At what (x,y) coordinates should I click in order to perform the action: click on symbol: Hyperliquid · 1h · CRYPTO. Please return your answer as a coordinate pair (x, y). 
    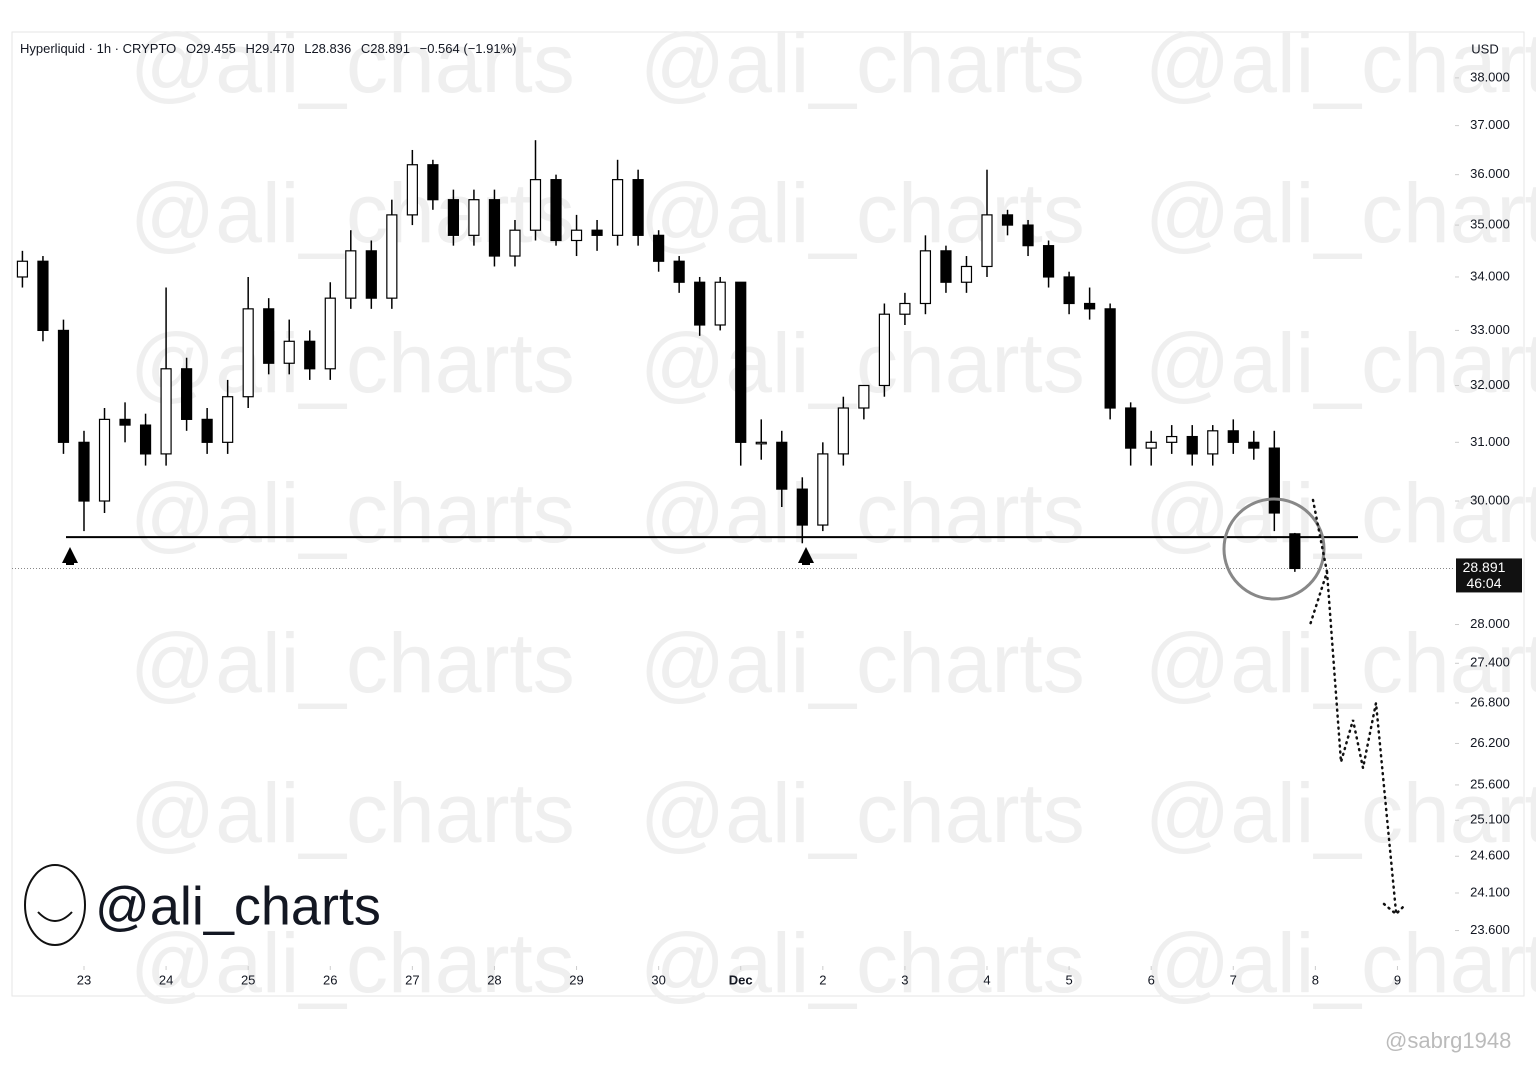
    Looking at the image, I should click on (98, 48).